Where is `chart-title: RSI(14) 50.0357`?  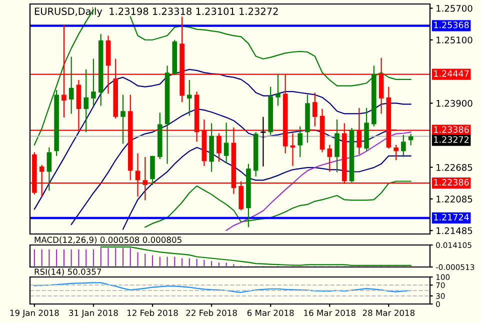 chart-title: RSI(14) 50.0357 is located at coordinates (68, 272).